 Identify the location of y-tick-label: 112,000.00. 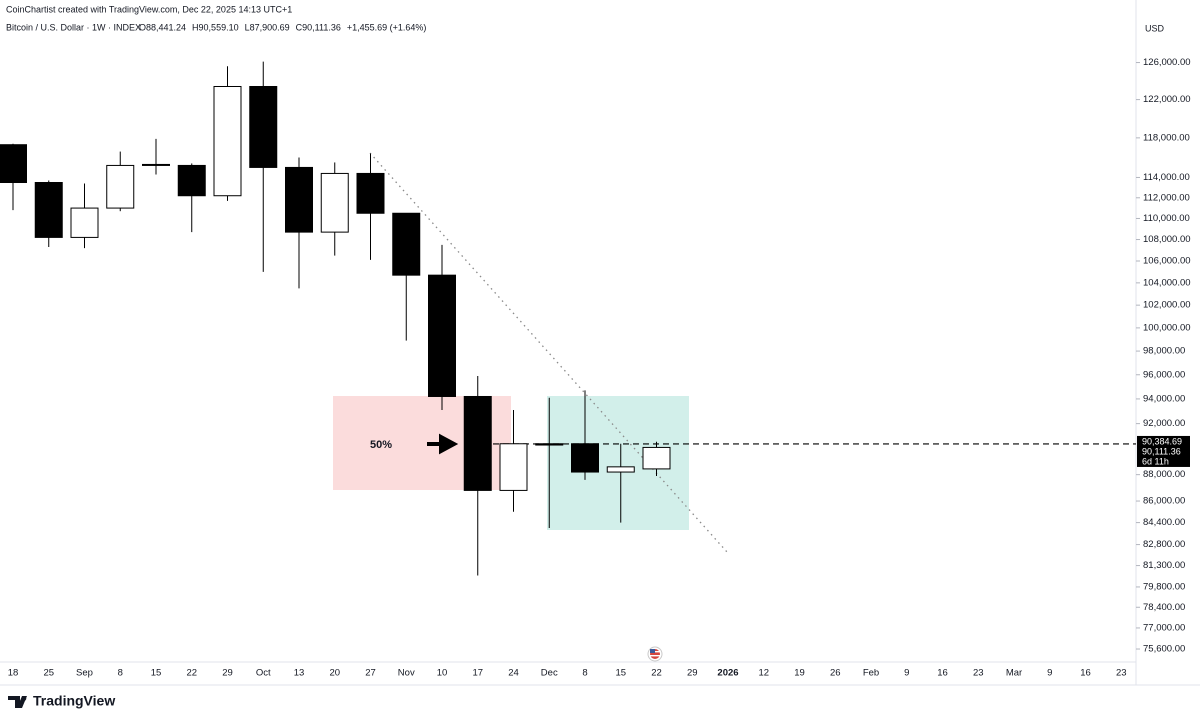
(1166, 197).